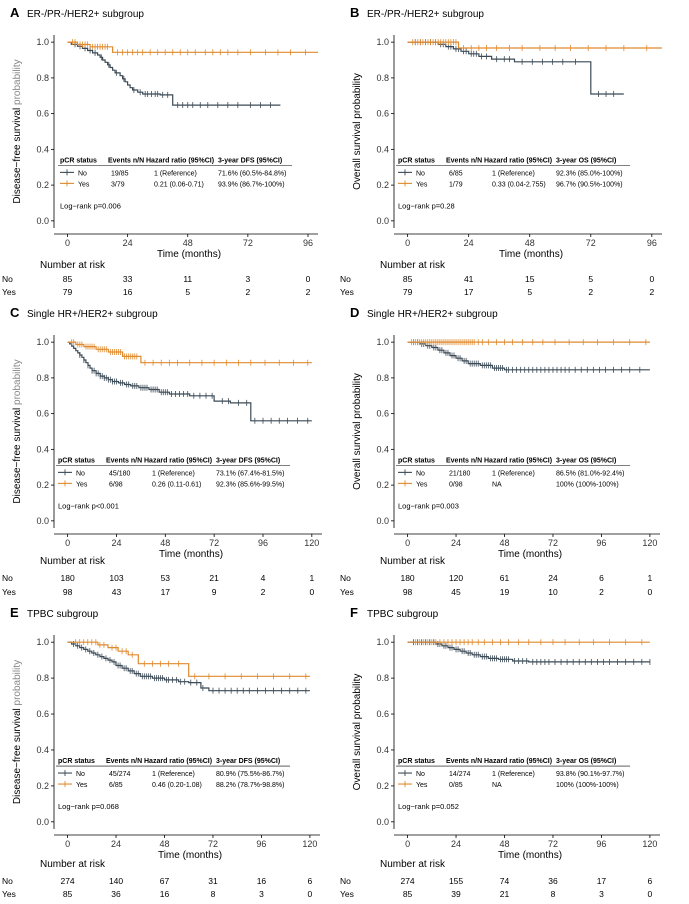  What do you see at coordinates (15, 12) in the screenshot?
I see `panel-letter: A` at bounding box center [15, 12].